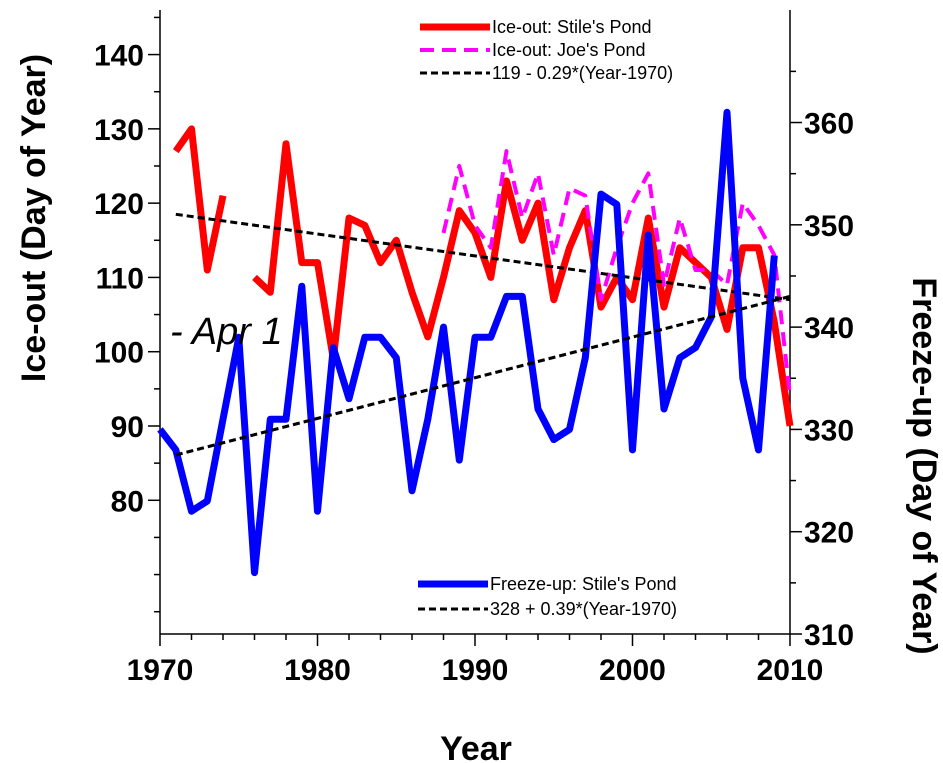 This screenshot has height=763, width=943. Describe the element at coordinates (829, 635) in the screenshot. I see `right-tick-label: 310` at that location.